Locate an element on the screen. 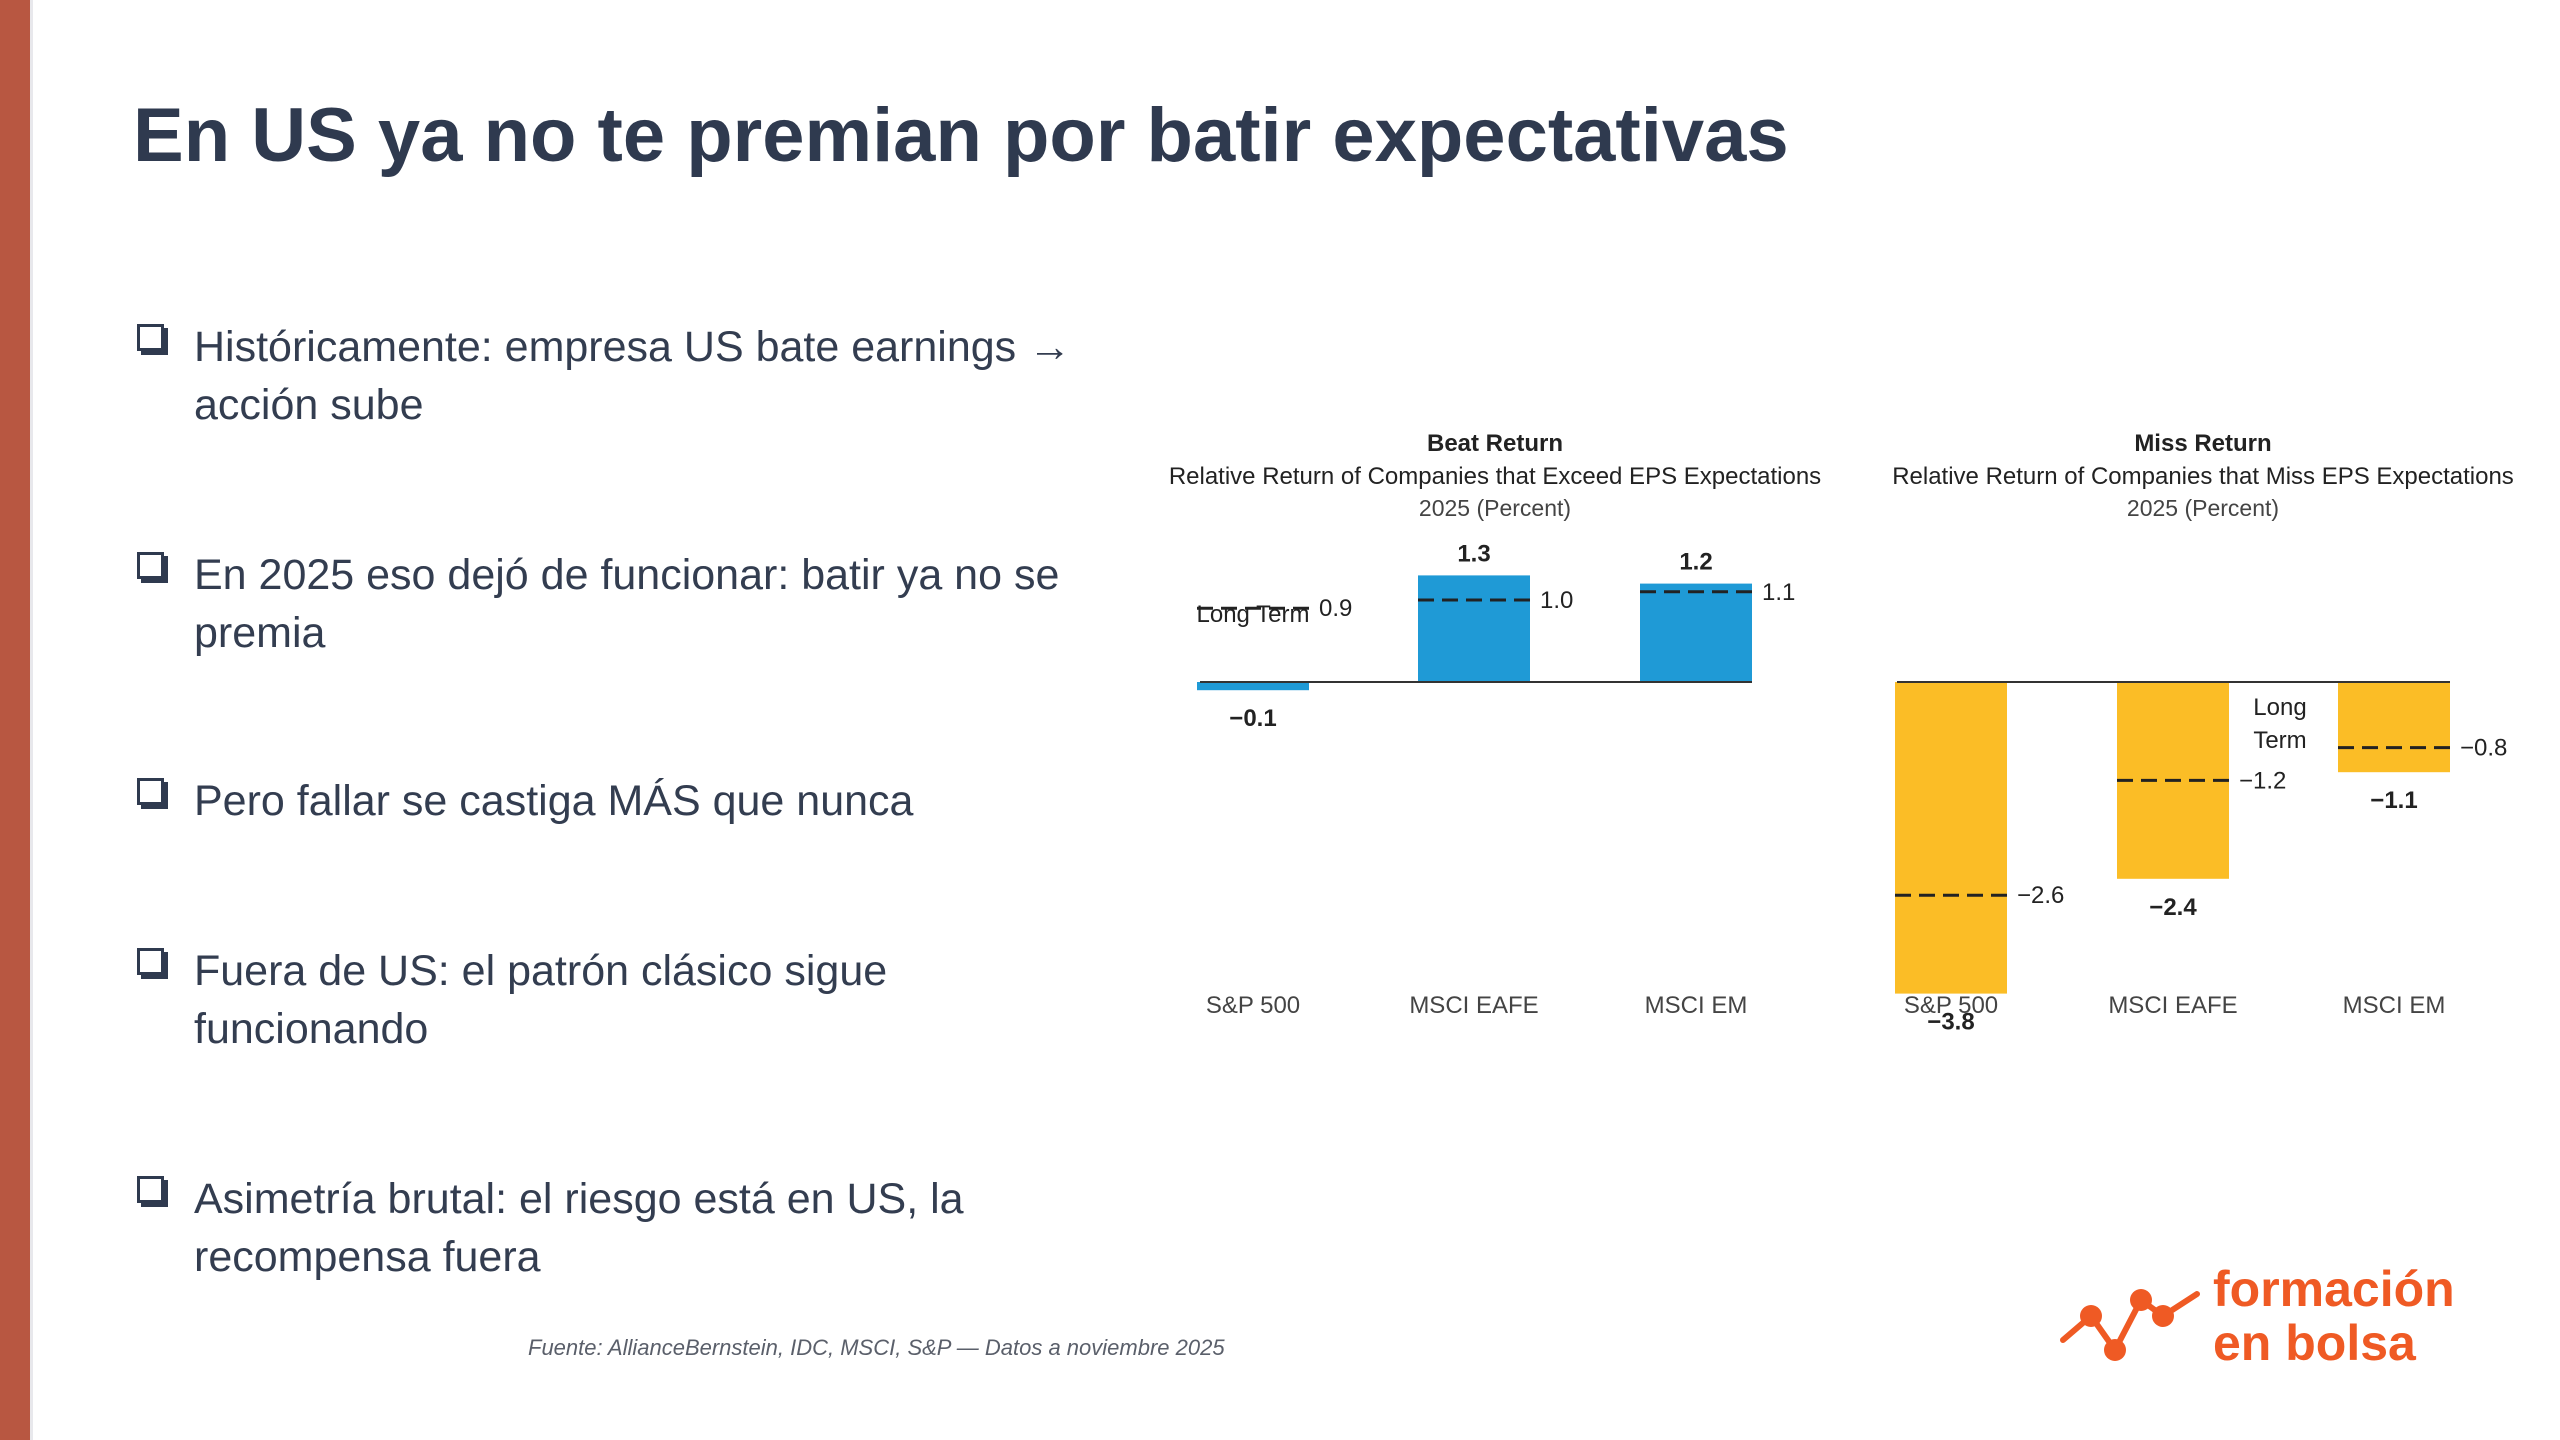  bullet-text-continued: recompensa fuera is located at coordinates (367, 1257).